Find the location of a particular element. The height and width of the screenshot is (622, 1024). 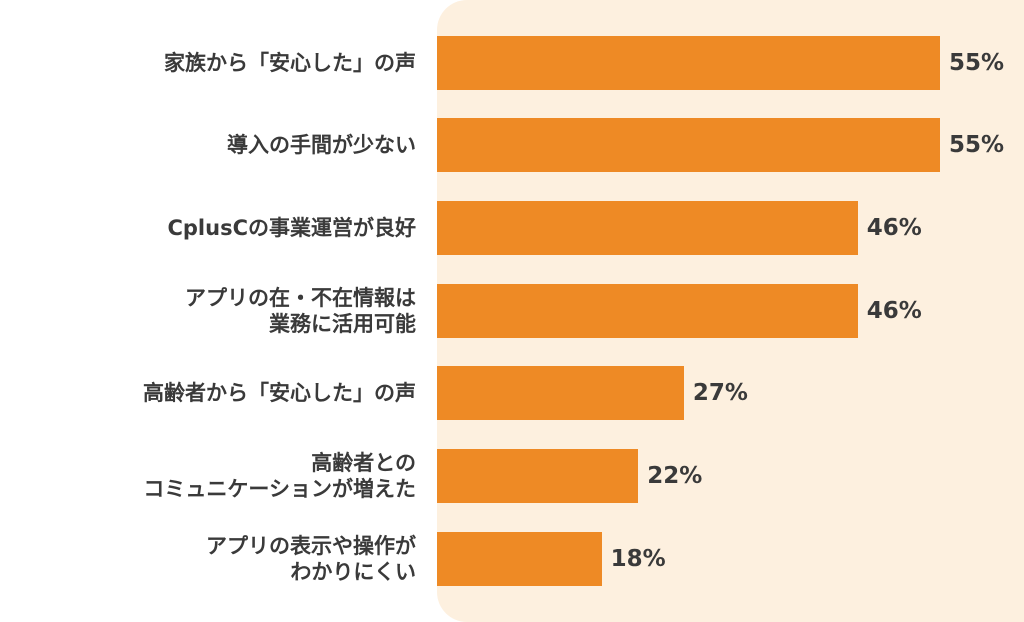

category-label: 導入の手間が少ない is located at coordinates (208, 145).